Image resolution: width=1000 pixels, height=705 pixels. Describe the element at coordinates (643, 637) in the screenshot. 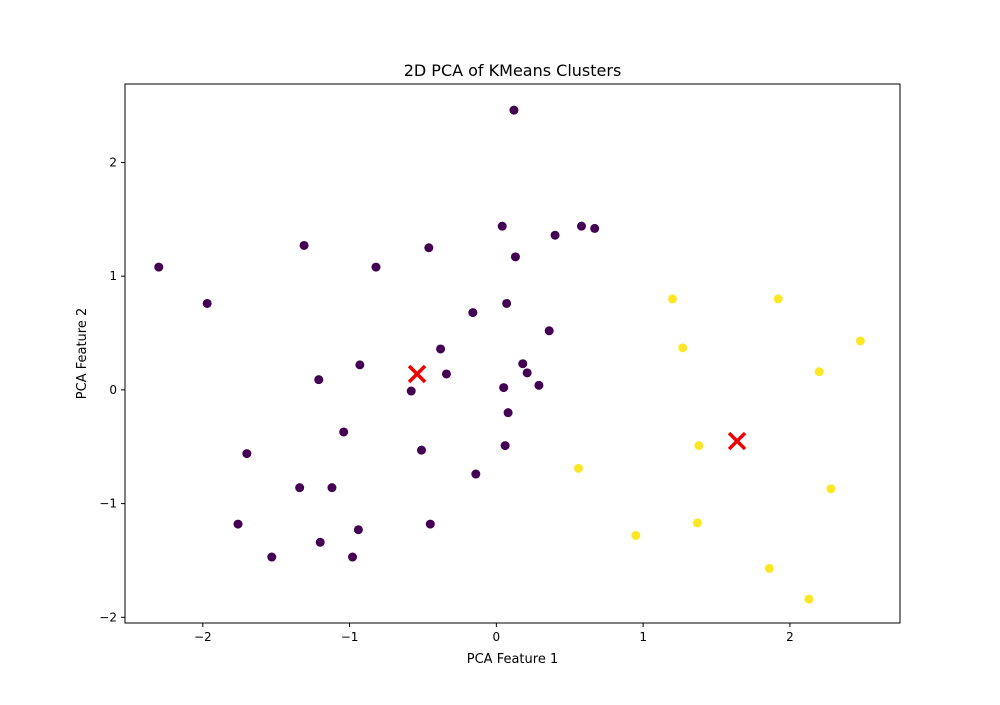

I see `x-tick-label: 1` at that location.